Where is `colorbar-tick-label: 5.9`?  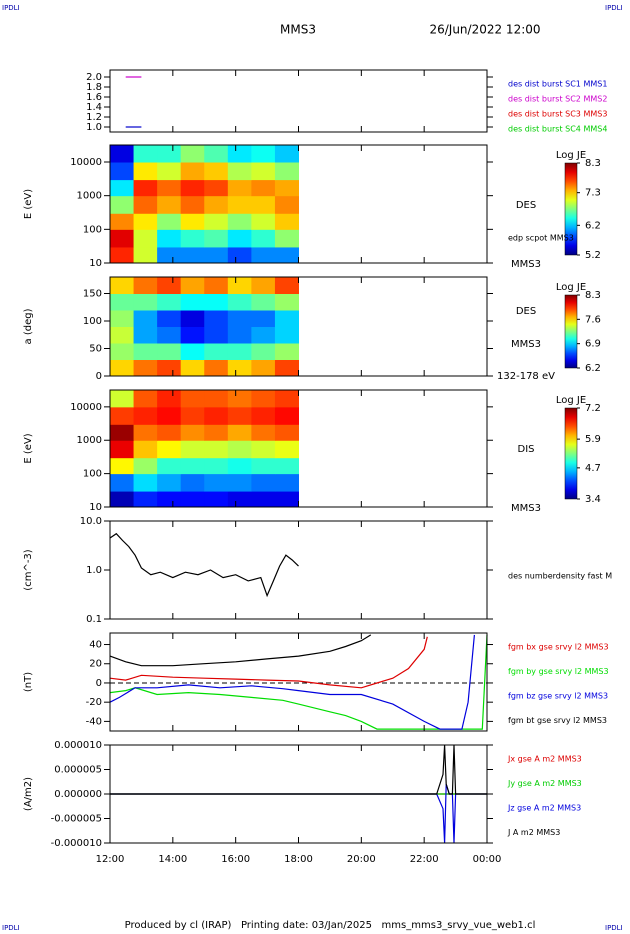 colorbar-tick-label: 5.9 is located at coordinates (593, 439).